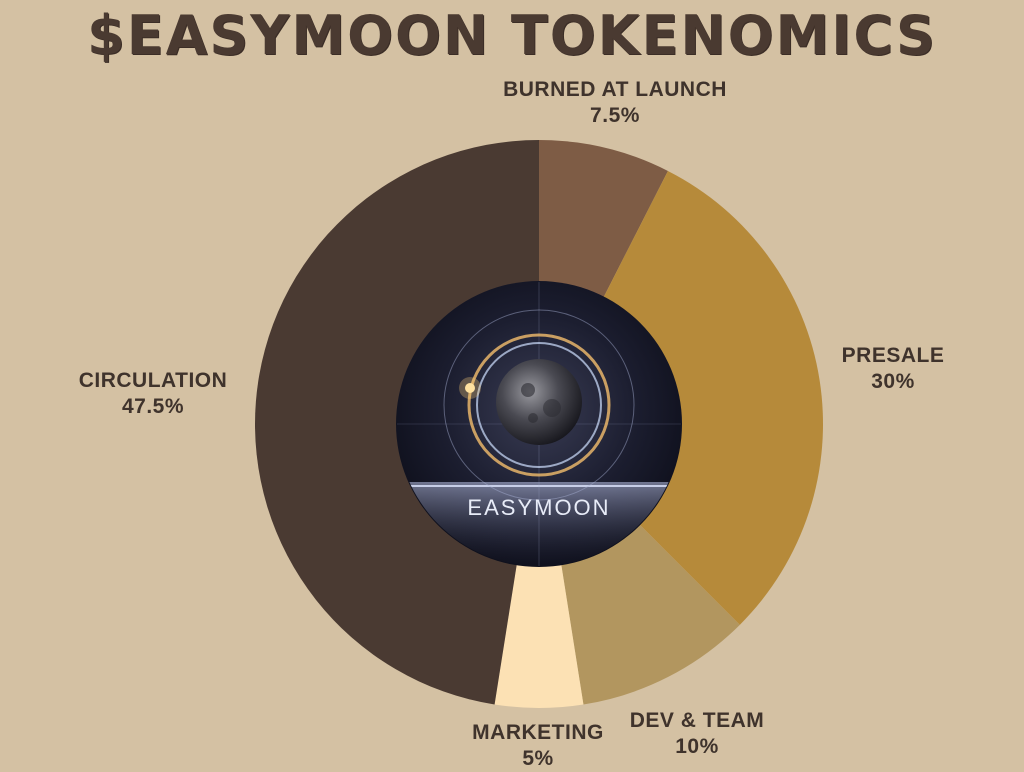  What do you see at coordinates (538, 507) in the screenshot?
I see `center-logo-text: EASYMOON` at bounding box center [538, 507].